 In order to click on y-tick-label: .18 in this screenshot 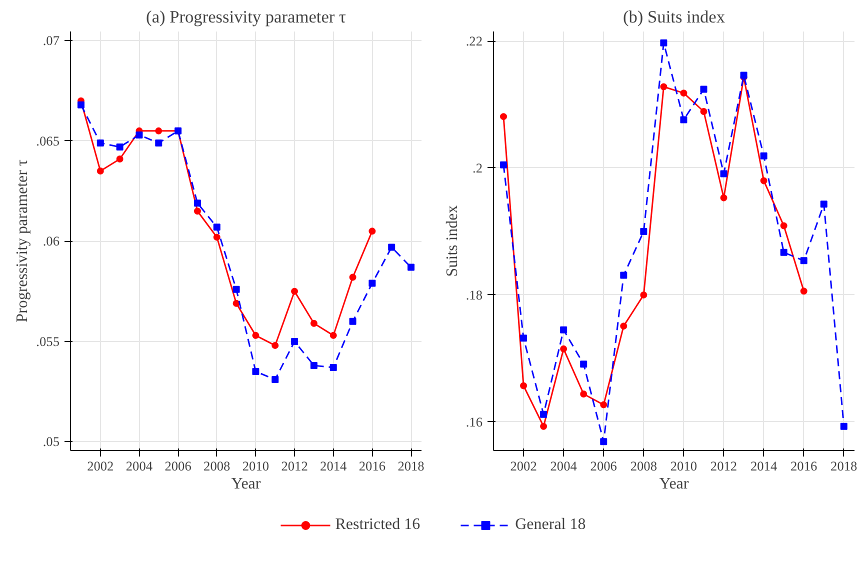, I will do `click(474, 294)`.